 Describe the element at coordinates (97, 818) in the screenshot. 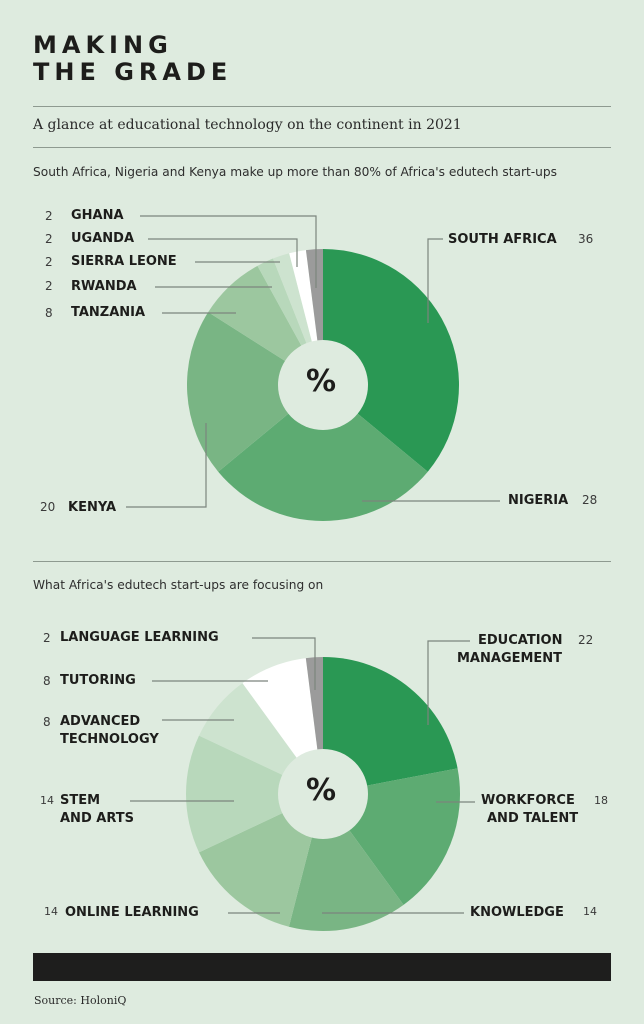

I see `stem-label-line2: AND ARTS` at that location.